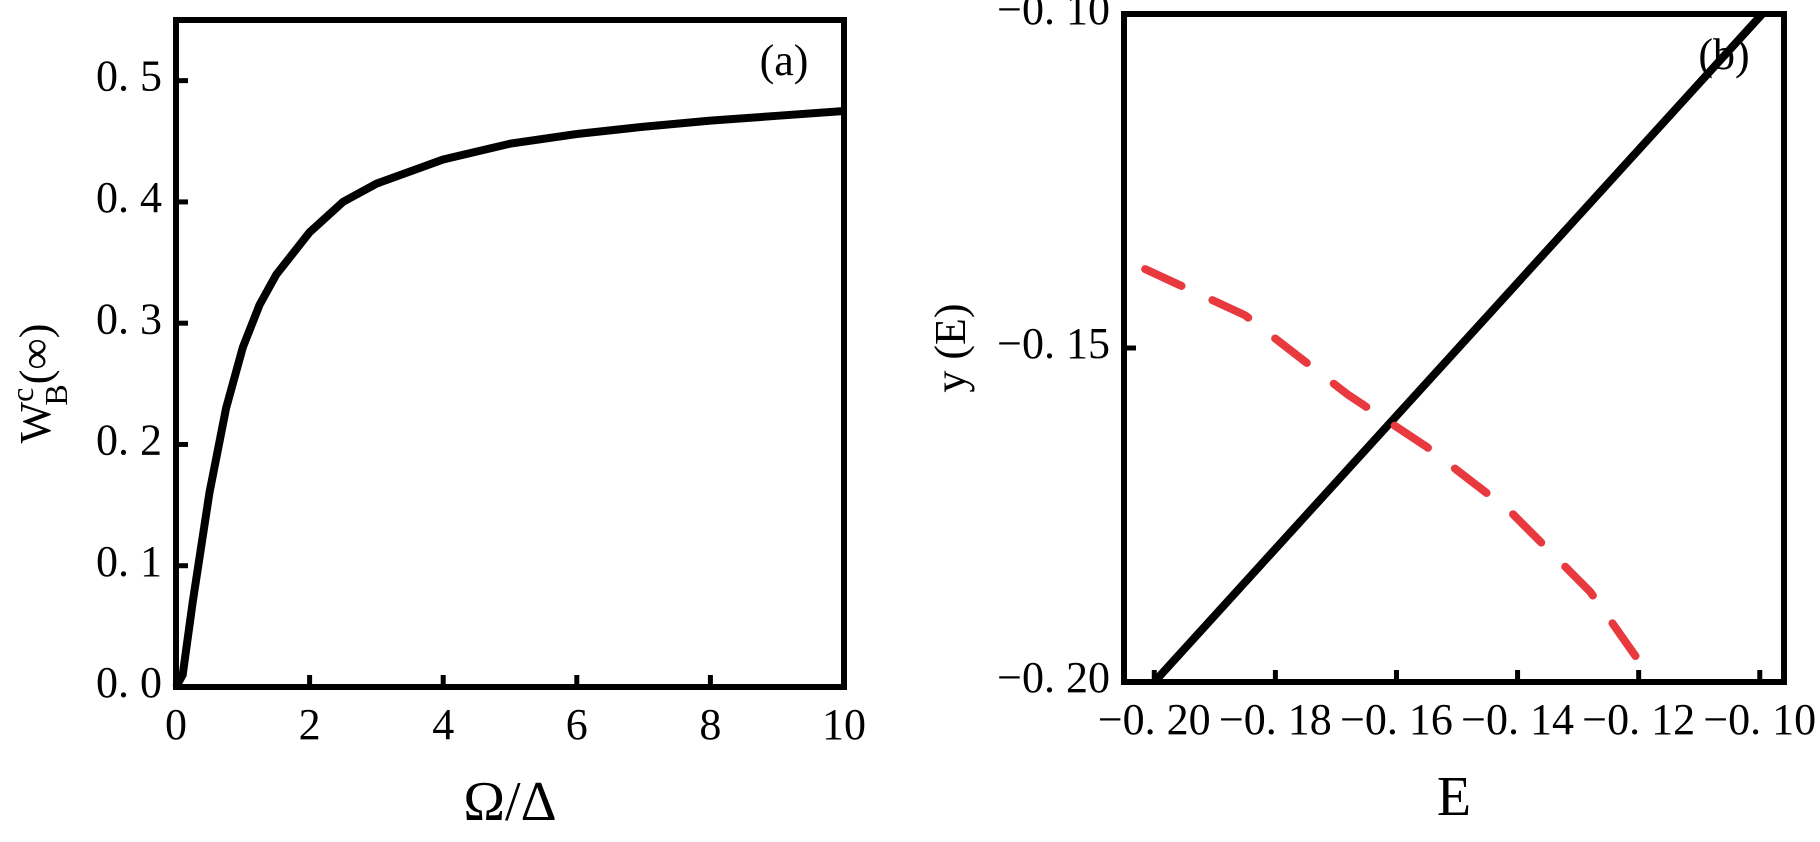  I want to click on x-axis-label: E, so click(1454, 797).